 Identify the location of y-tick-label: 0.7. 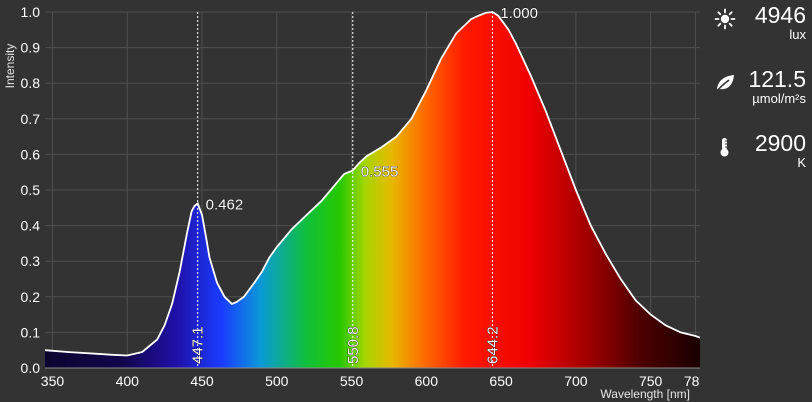
(31, 119).